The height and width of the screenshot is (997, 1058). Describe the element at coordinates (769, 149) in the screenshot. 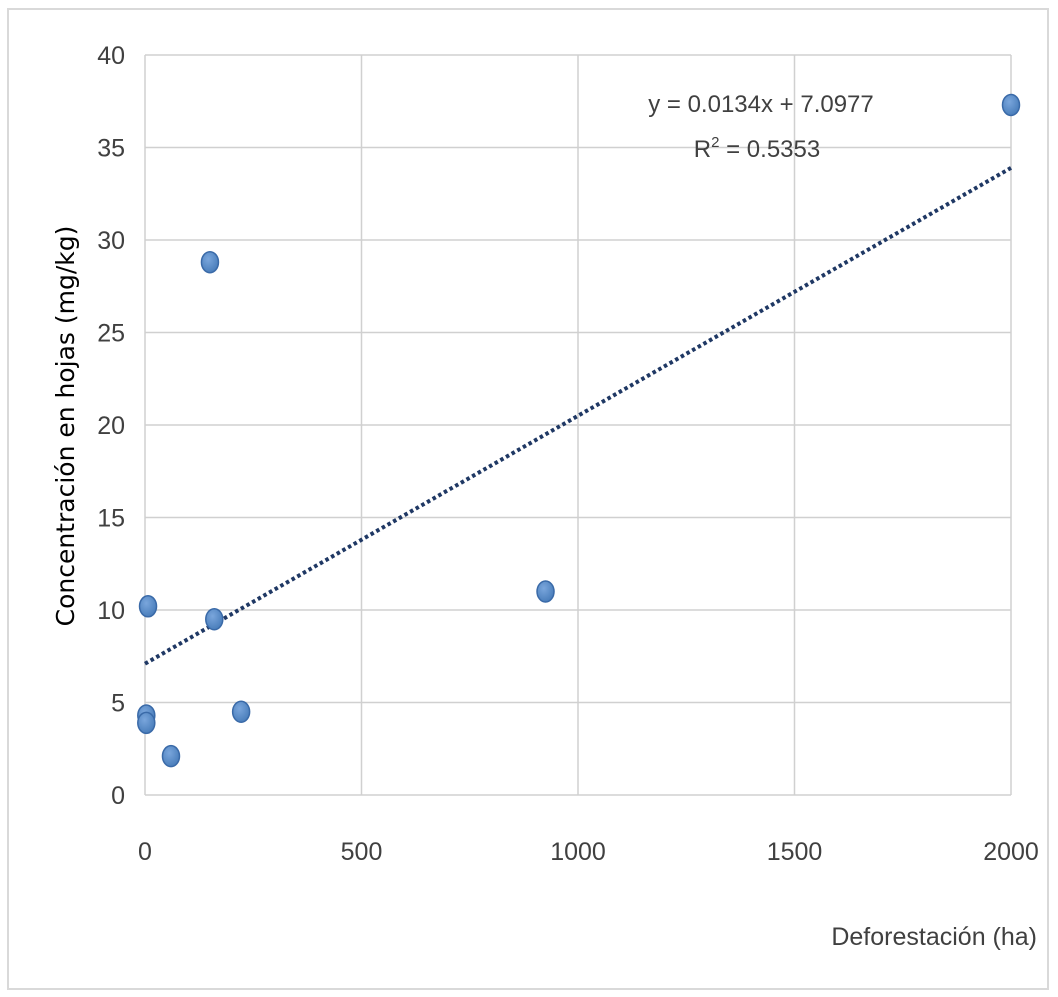

I see `r-squared-value: = 0.5353` at that location.